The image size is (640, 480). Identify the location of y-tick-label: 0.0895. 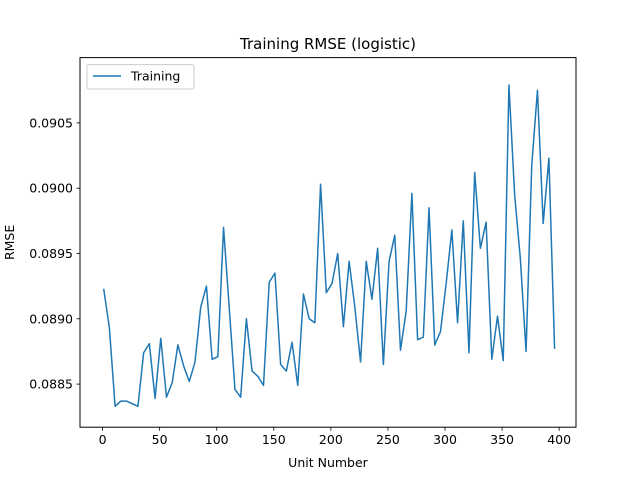
(51, 253).